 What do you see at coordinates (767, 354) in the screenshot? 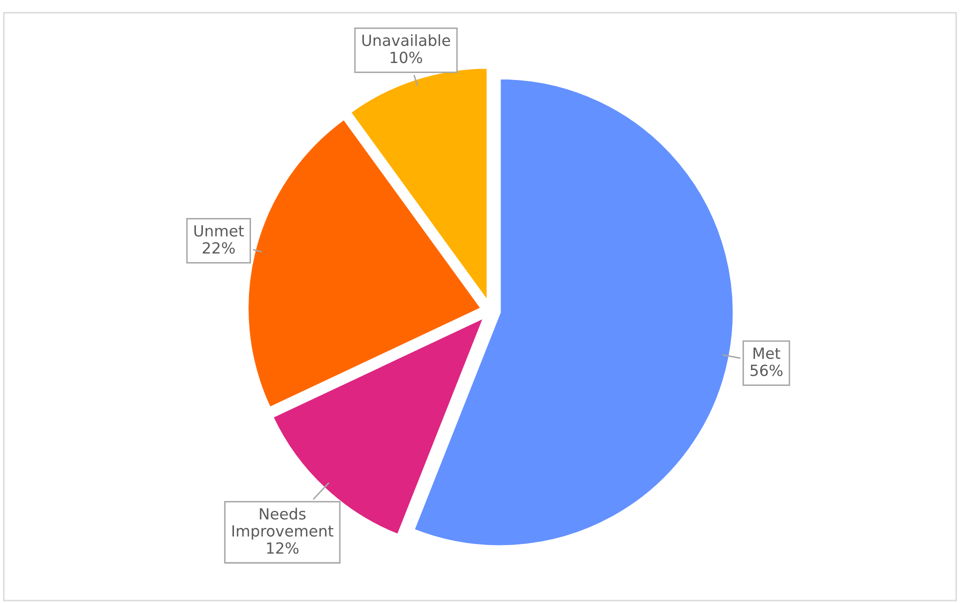
I see `slice-label: Met` at bounding box center [767, 354].